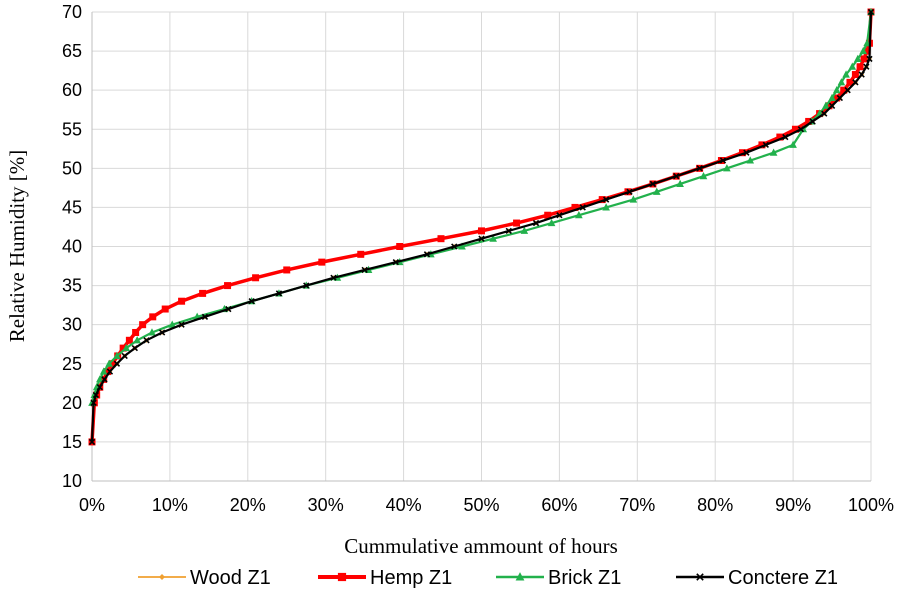 This screenshot has width=910, height=592. What do you see at coordinates (72, 325) in the screenshot?
I see `y-tick-label: 30` at bounding box center [72, 325].